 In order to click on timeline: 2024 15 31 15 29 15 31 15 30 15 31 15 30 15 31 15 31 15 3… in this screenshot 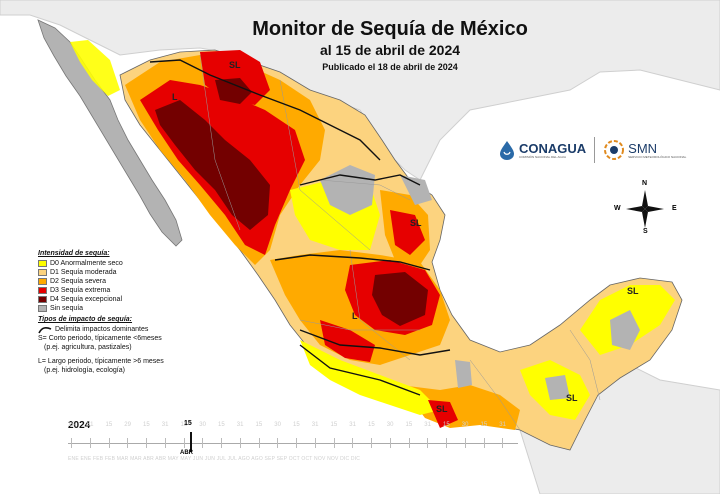, I will do `click(293, 445)`.